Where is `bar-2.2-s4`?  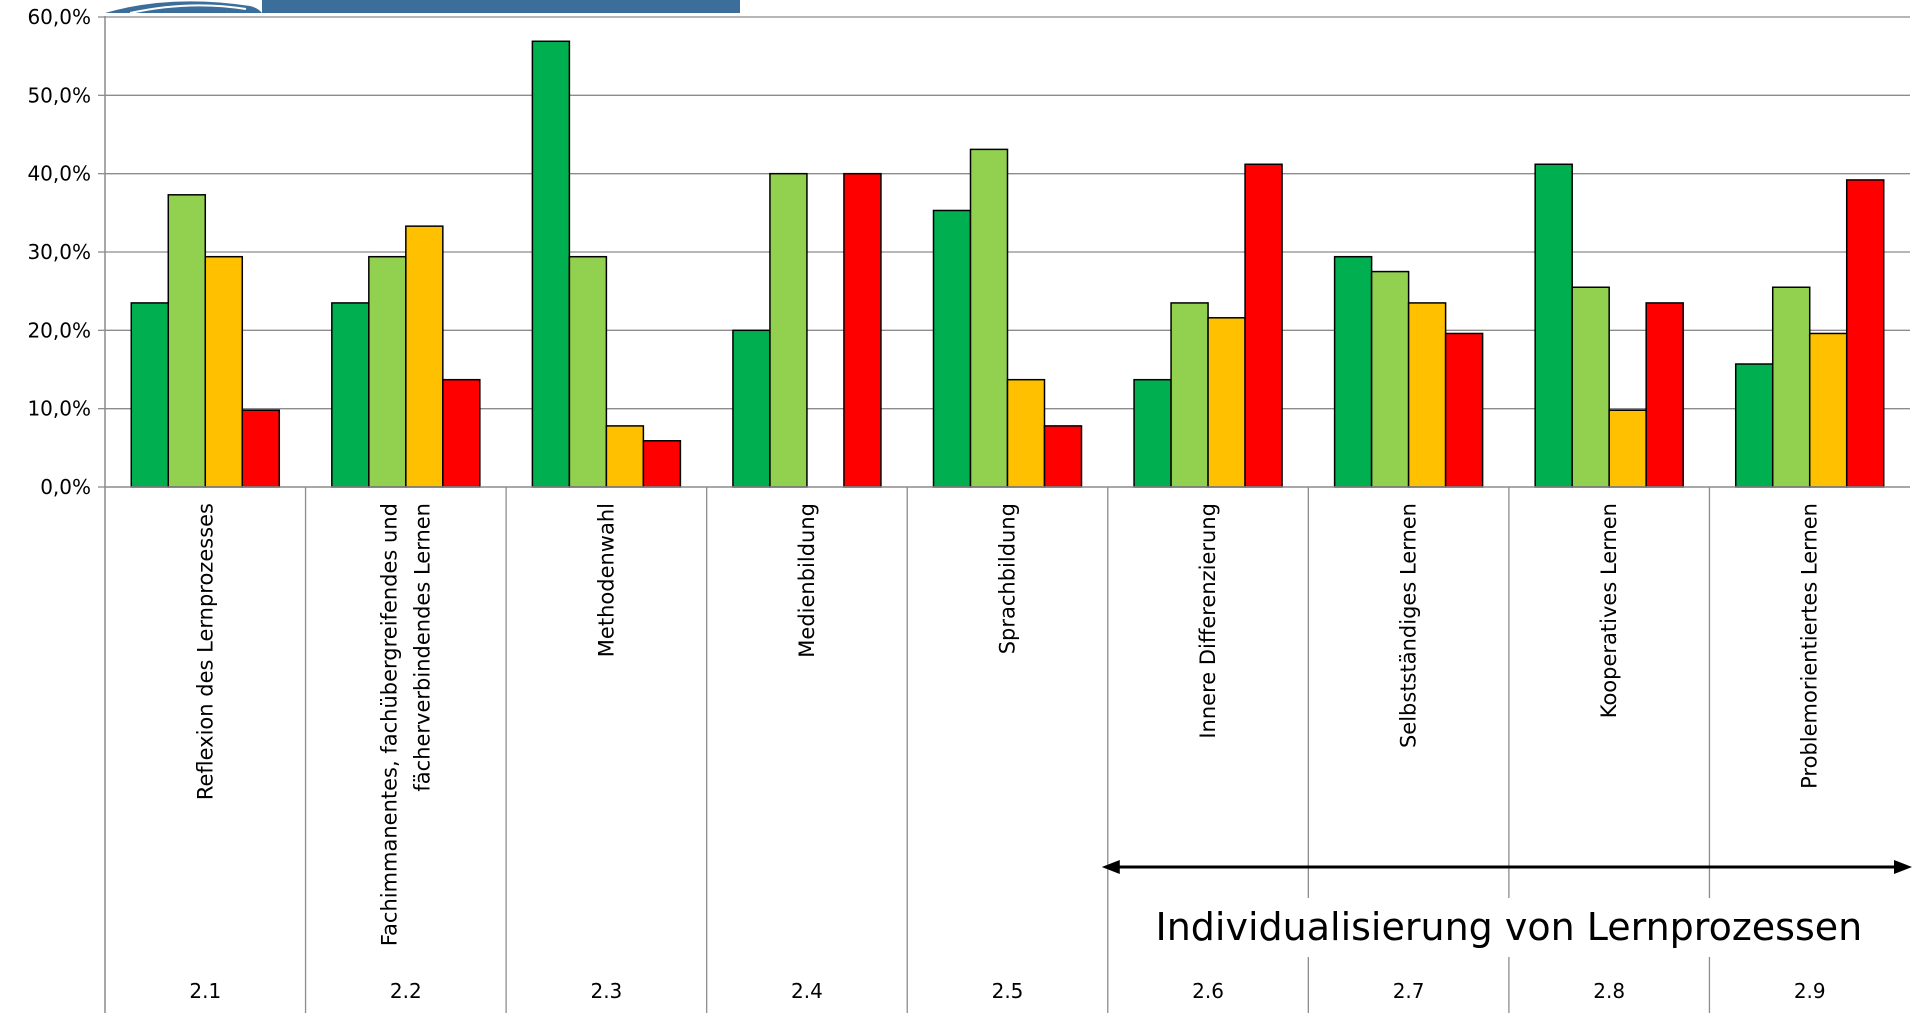
bar-2.2-s4 is located at coordinates (461, 433).